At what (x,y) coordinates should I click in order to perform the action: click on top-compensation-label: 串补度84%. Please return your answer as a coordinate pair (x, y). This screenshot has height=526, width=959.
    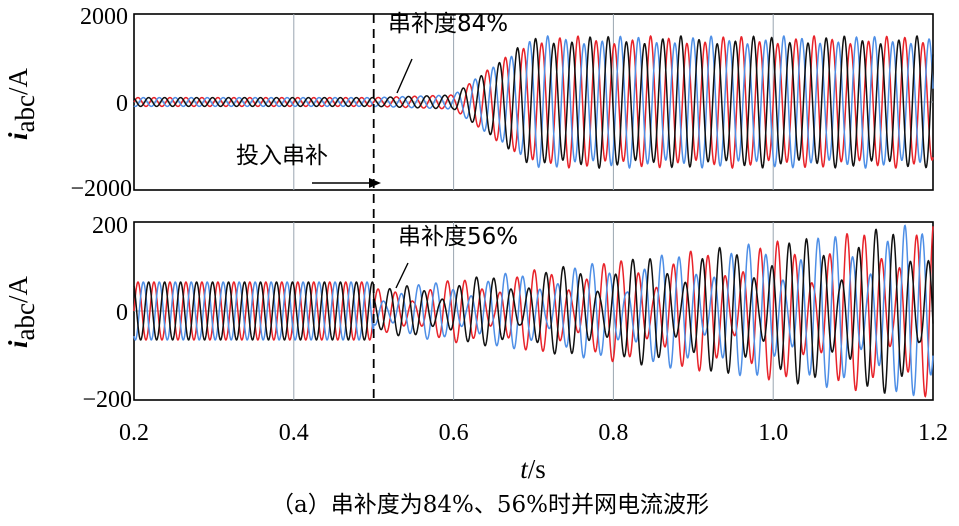
    Looking at the image, I should click on (448, 24).